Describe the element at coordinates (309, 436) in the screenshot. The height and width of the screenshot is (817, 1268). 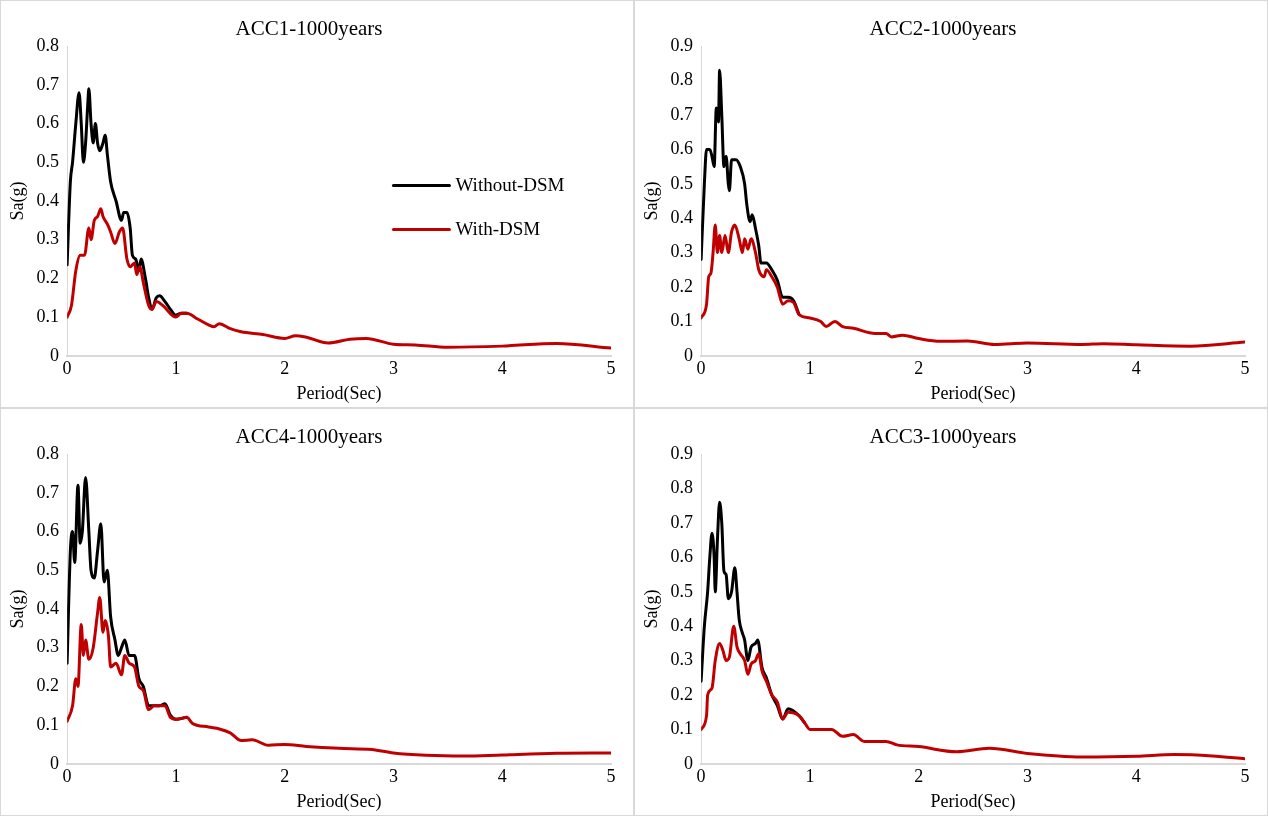
I see `chart-title: ACC4-1000years` at that location.